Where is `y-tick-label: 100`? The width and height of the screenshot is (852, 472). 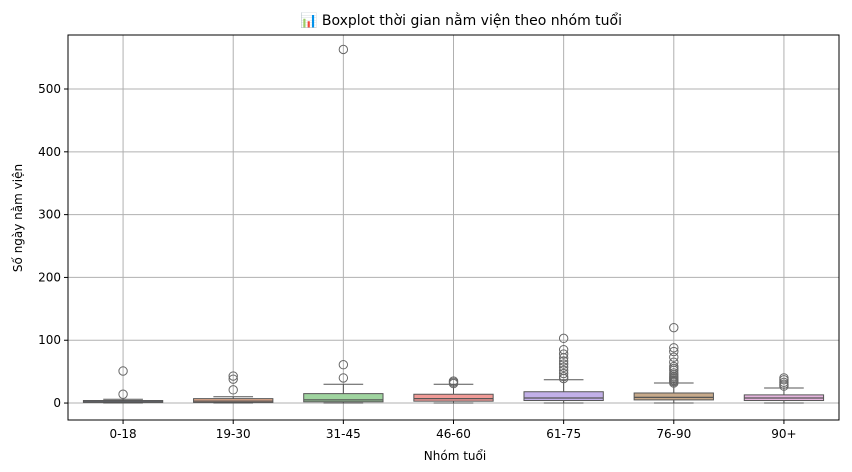 y-tick-label: 100 is located at coordinates (49, 340).